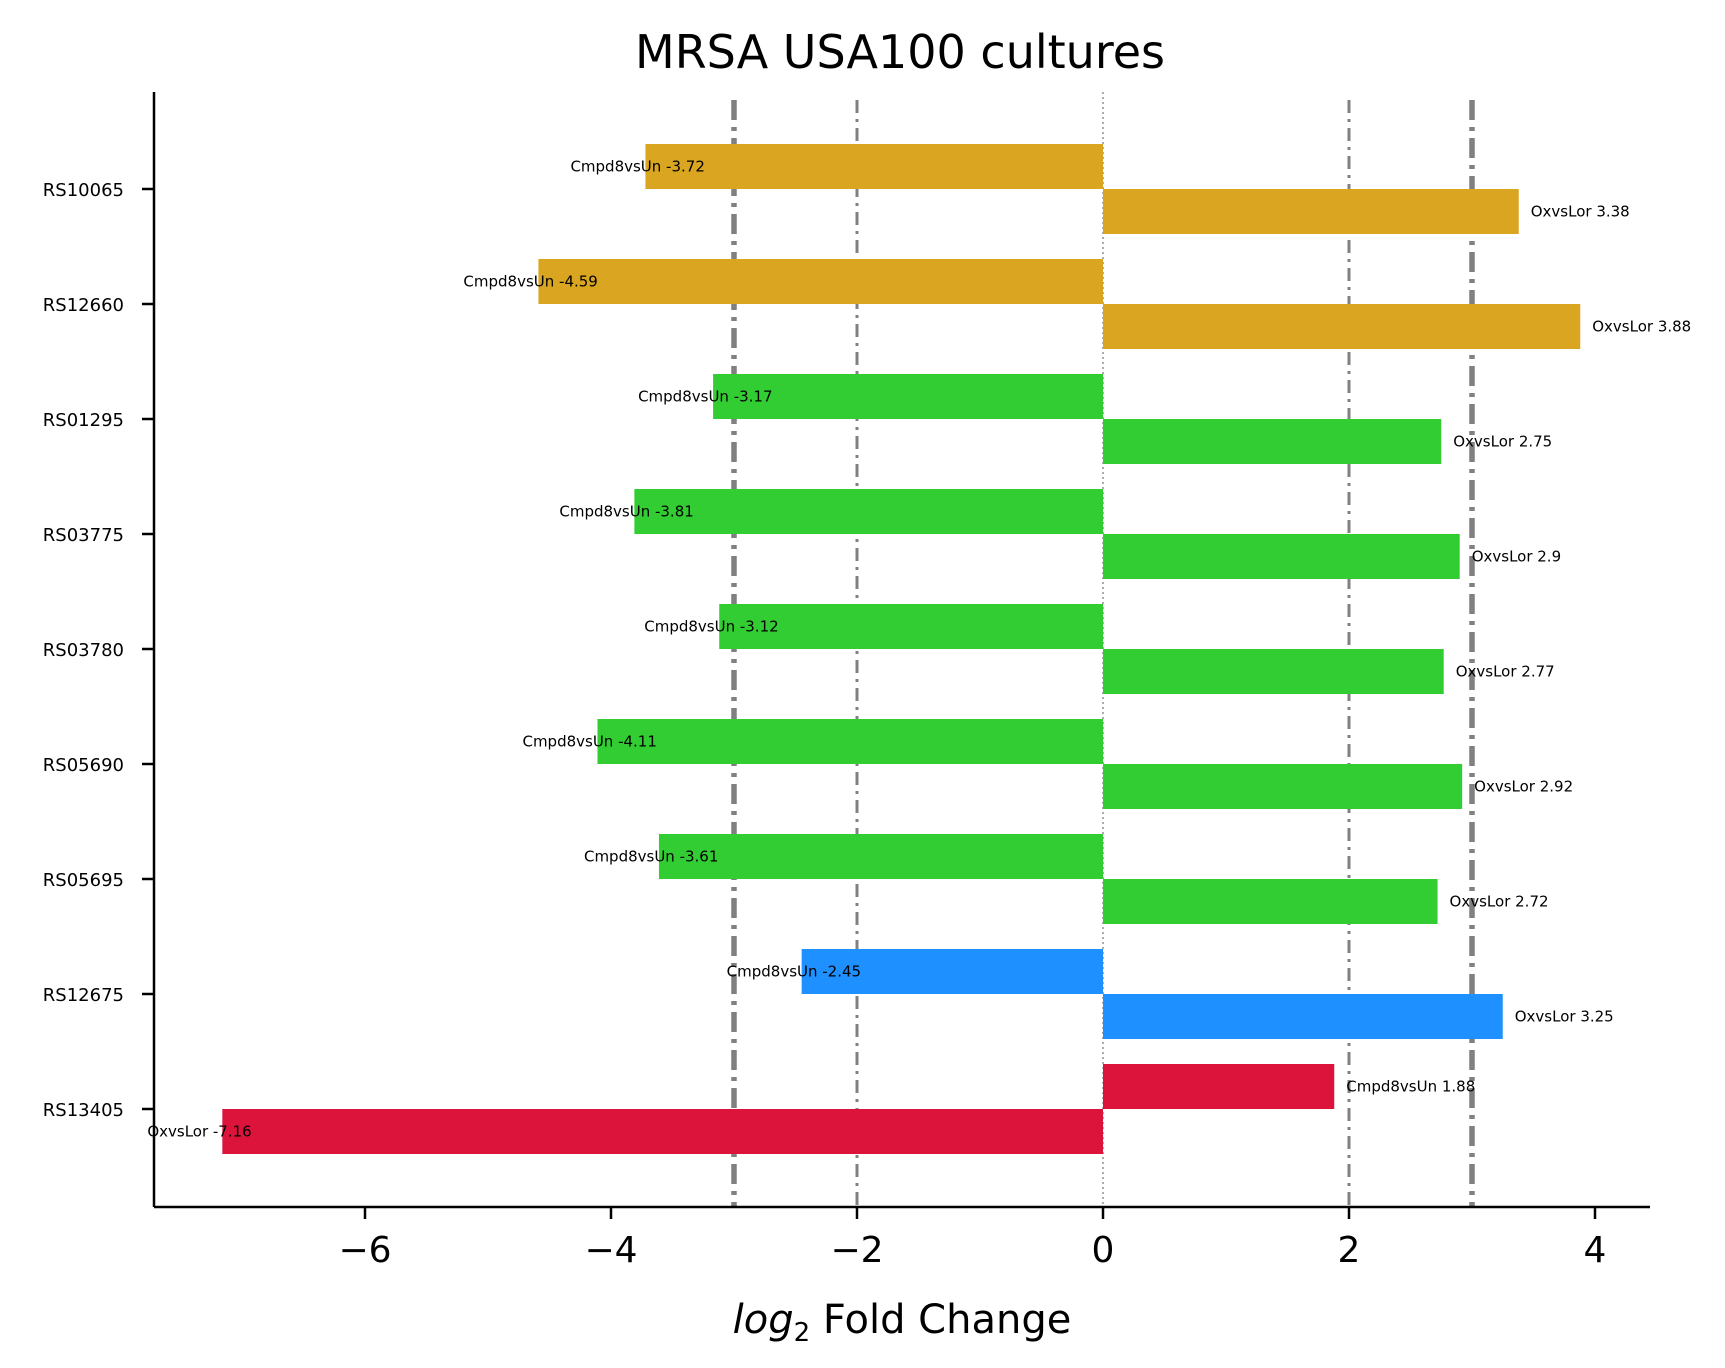 Image resolution: width=1725 pixels, height=1368 pixels. I want to click on y-tick-label-RS01295: RS01295, so click(83, 420).